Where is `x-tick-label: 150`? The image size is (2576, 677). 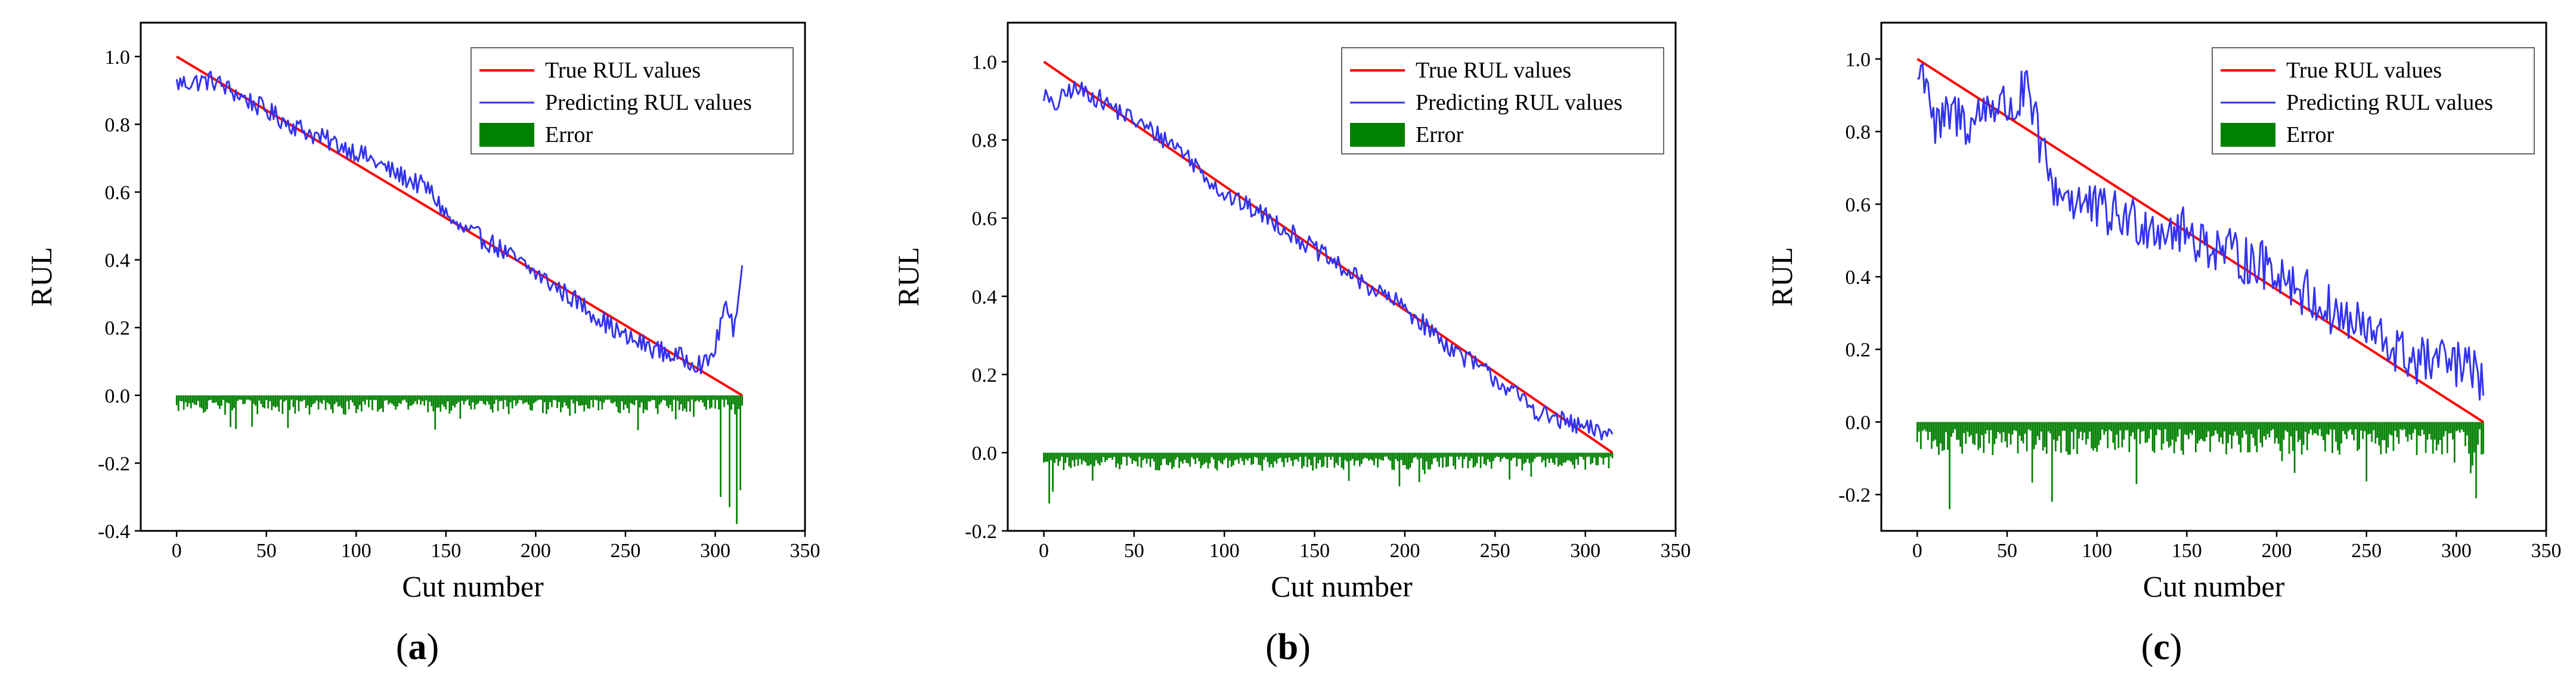 x-tick-label: 150 is located at coordinates (1314, 551).